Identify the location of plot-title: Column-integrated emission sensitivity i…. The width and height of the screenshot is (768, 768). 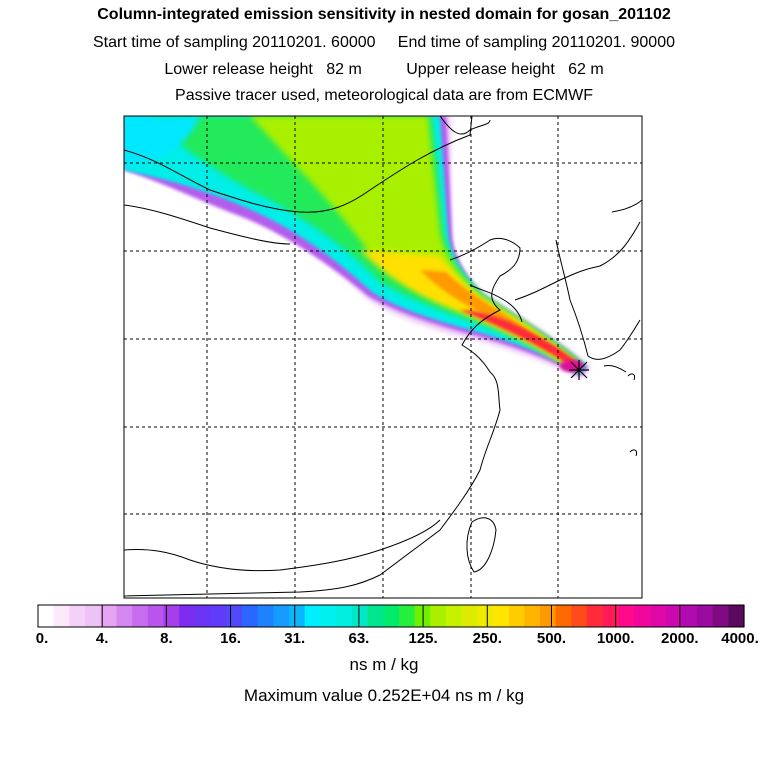
(384, 14).